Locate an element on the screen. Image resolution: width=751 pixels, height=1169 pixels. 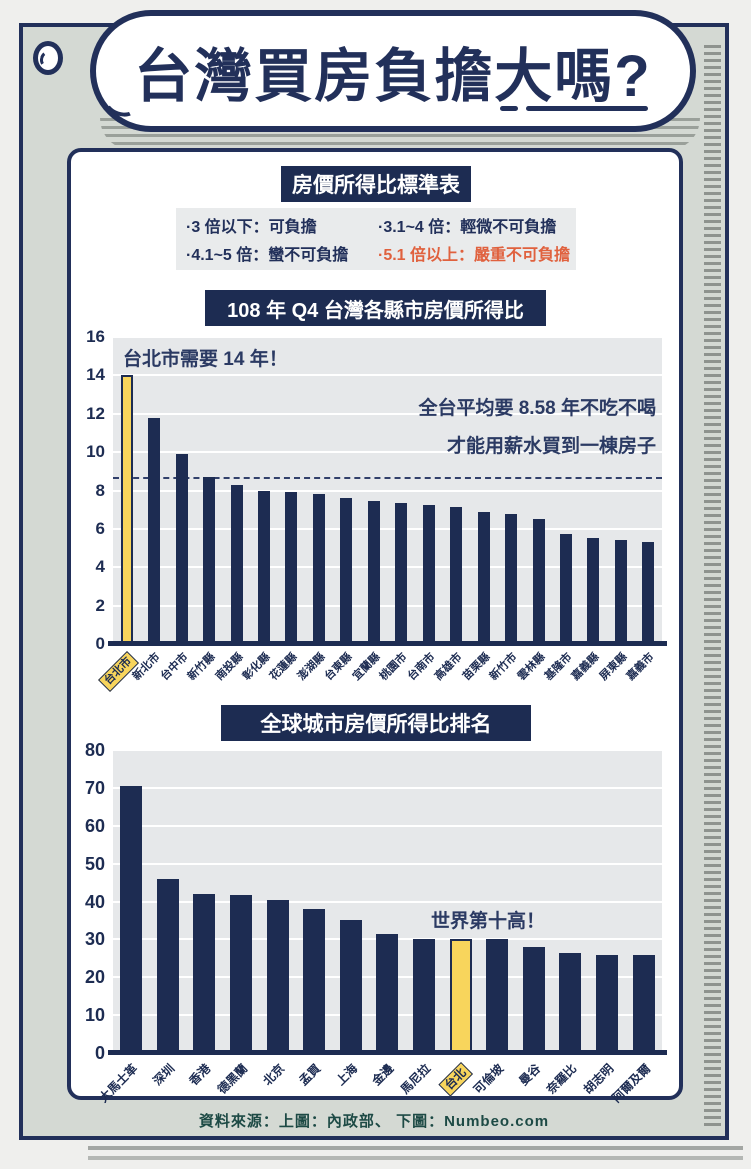
standards-header: 房價所得比標準表 is located at coordinates (376, 184).